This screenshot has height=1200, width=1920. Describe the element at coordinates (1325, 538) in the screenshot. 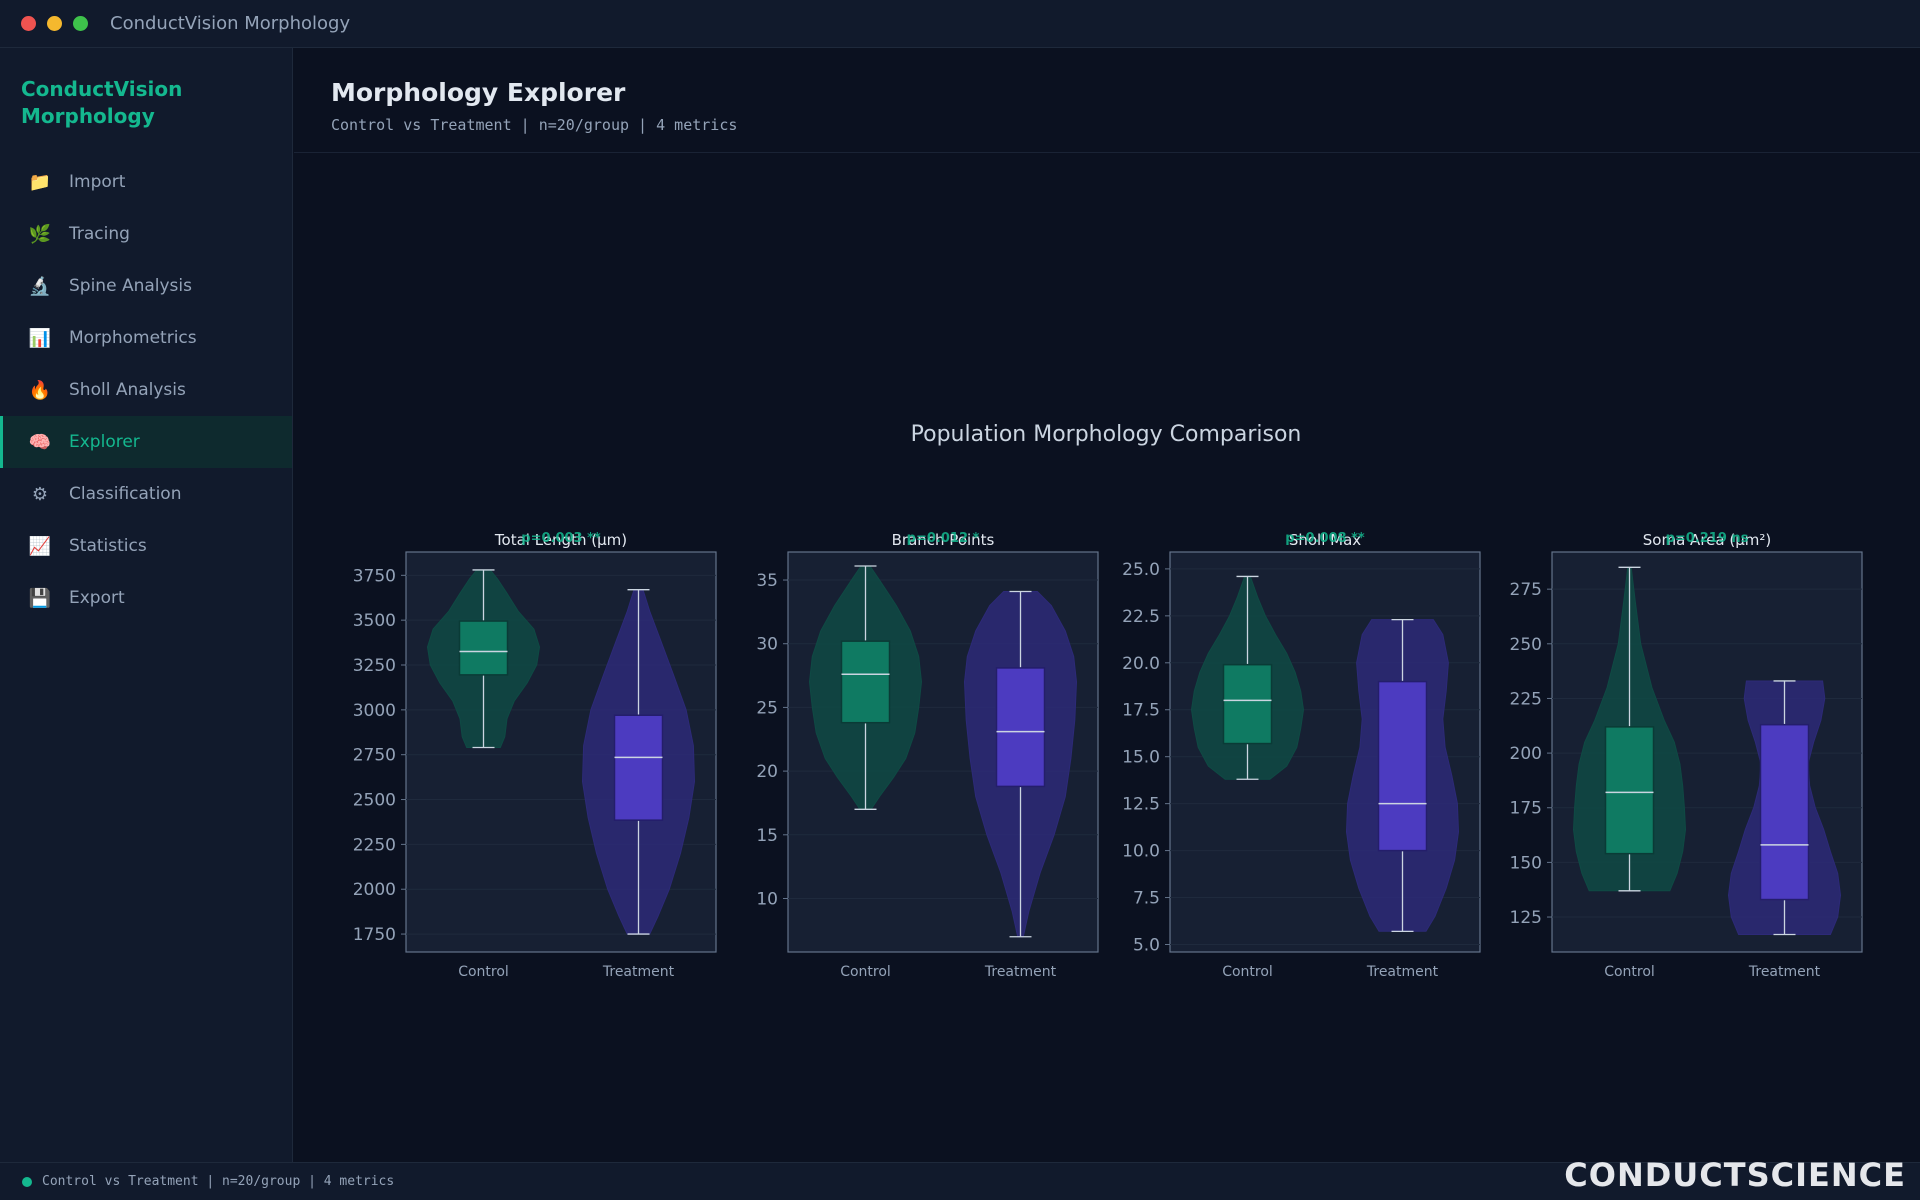

I see `p-value-label: p=0.008 **` at that location.